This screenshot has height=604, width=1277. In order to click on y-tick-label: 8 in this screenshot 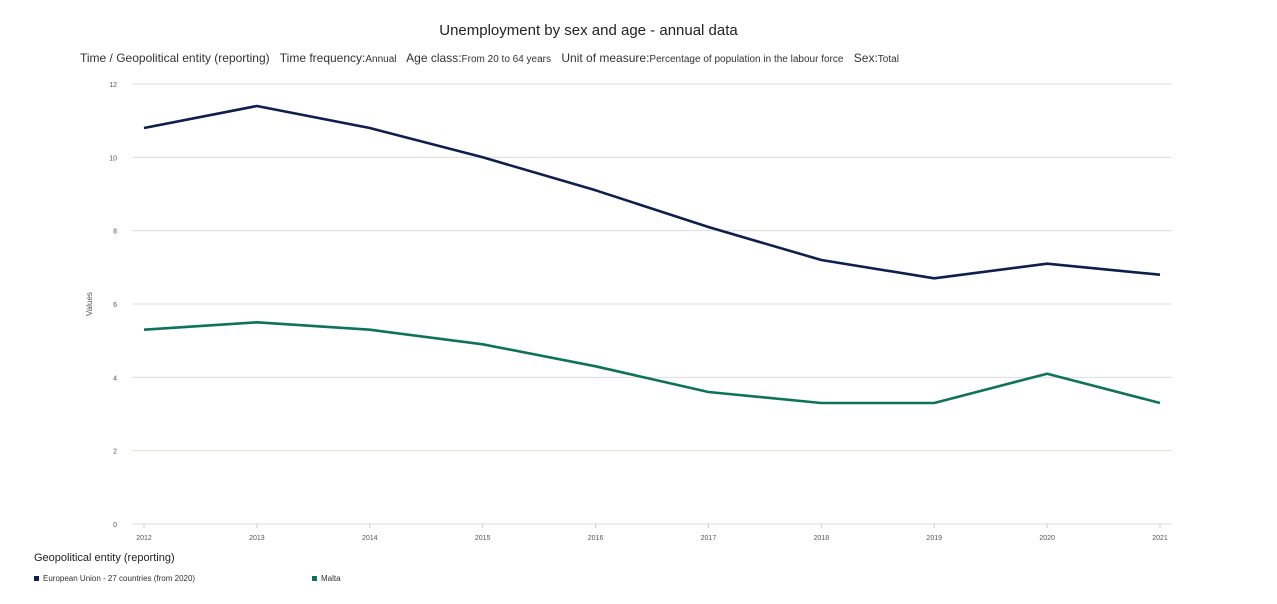, I will do `click(115, 232)`.